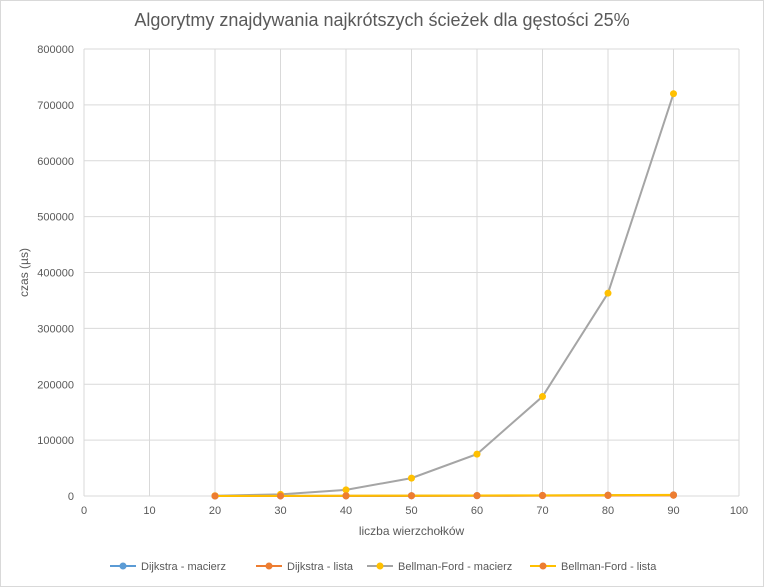  I want to click on x-tick-label: 50, so click(411, 511).